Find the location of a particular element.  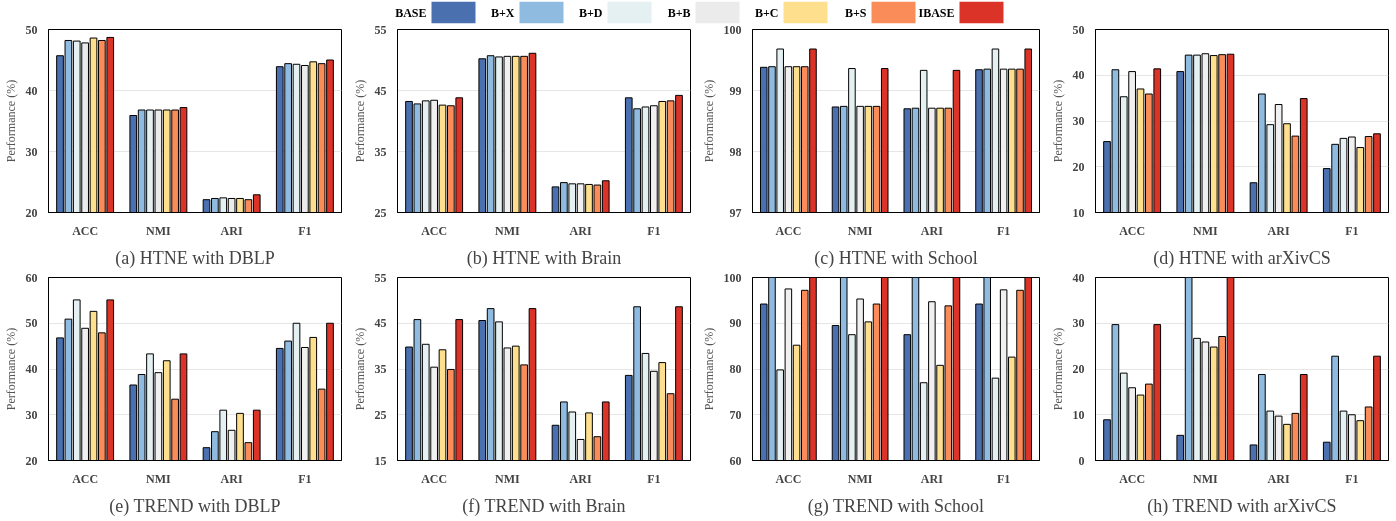

text: (c) HTNE with School is located at coordinates (896, 258).